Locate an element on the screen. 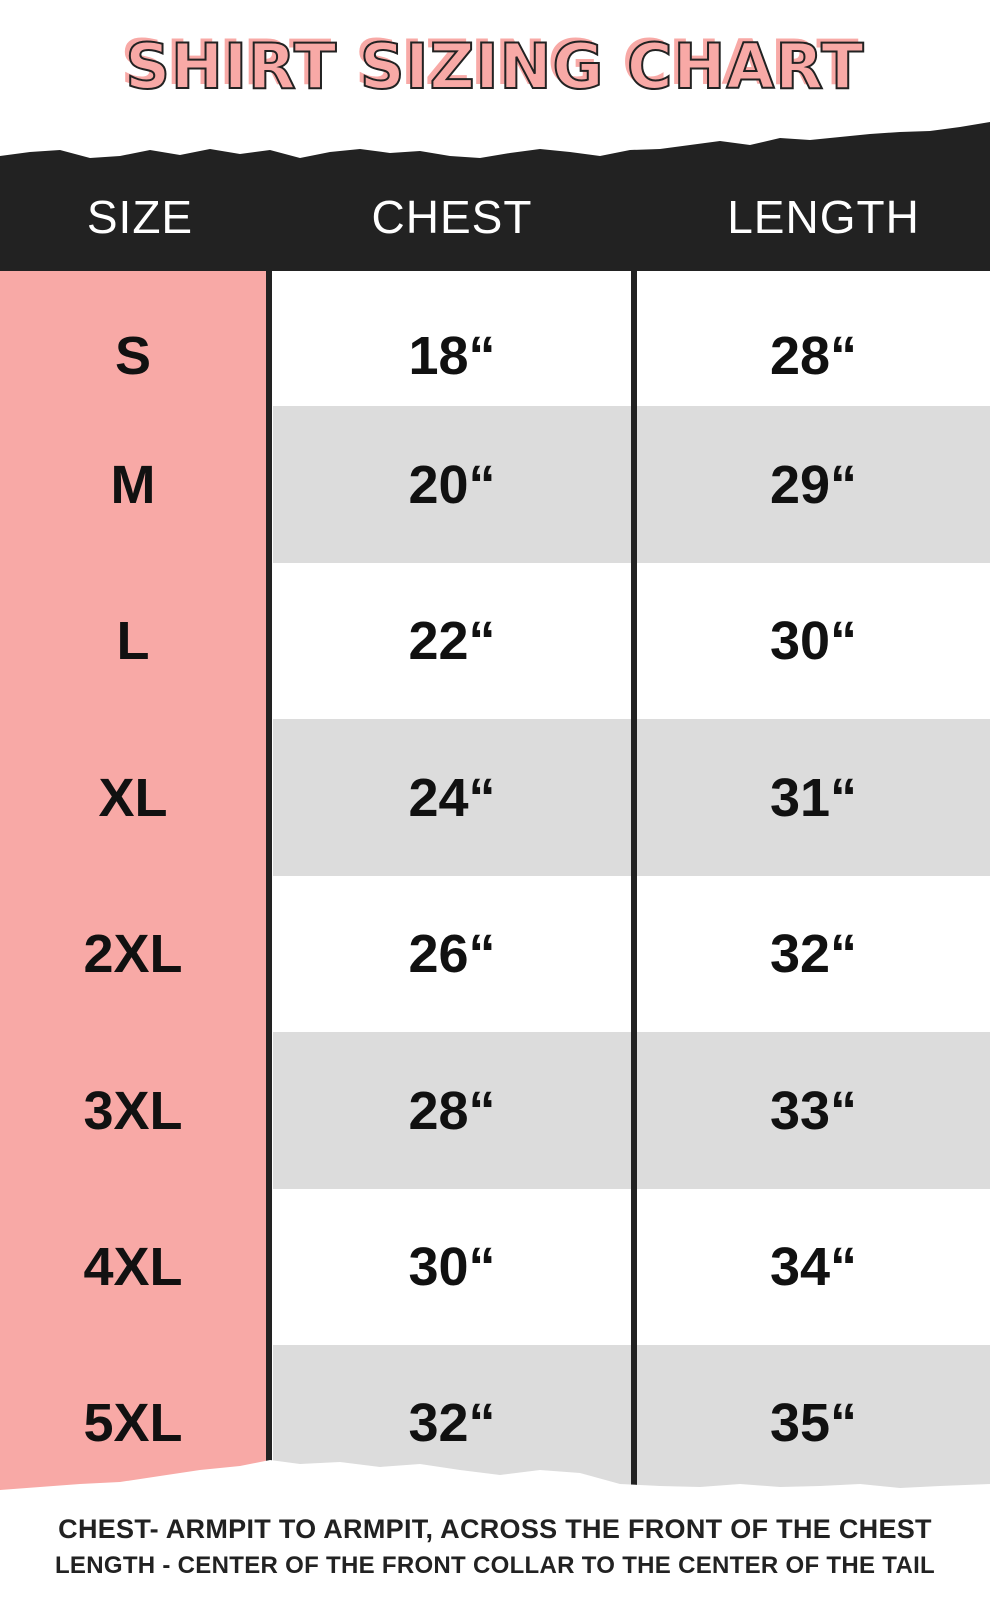 Image resolution: width=990 pixels, height=1613 pixels. size-cell: 5XL is located at coordinates (133, 1423).